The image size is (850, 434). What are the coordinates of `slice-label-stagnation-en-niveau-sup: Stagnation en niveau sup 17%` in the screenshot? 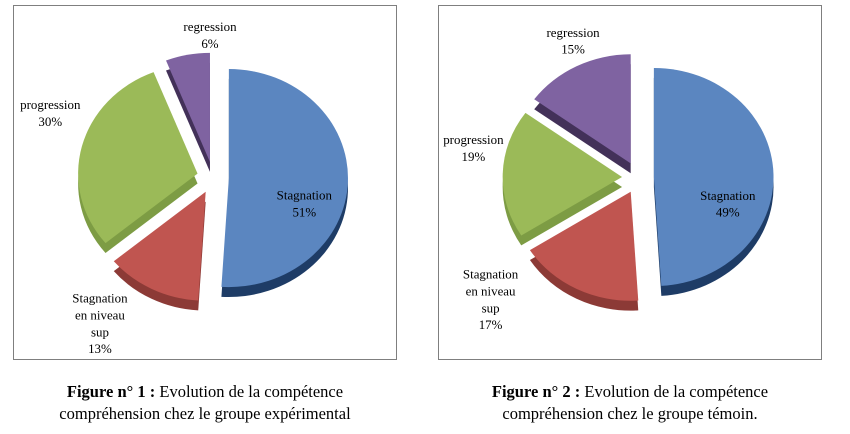 It's located at (491, 300).